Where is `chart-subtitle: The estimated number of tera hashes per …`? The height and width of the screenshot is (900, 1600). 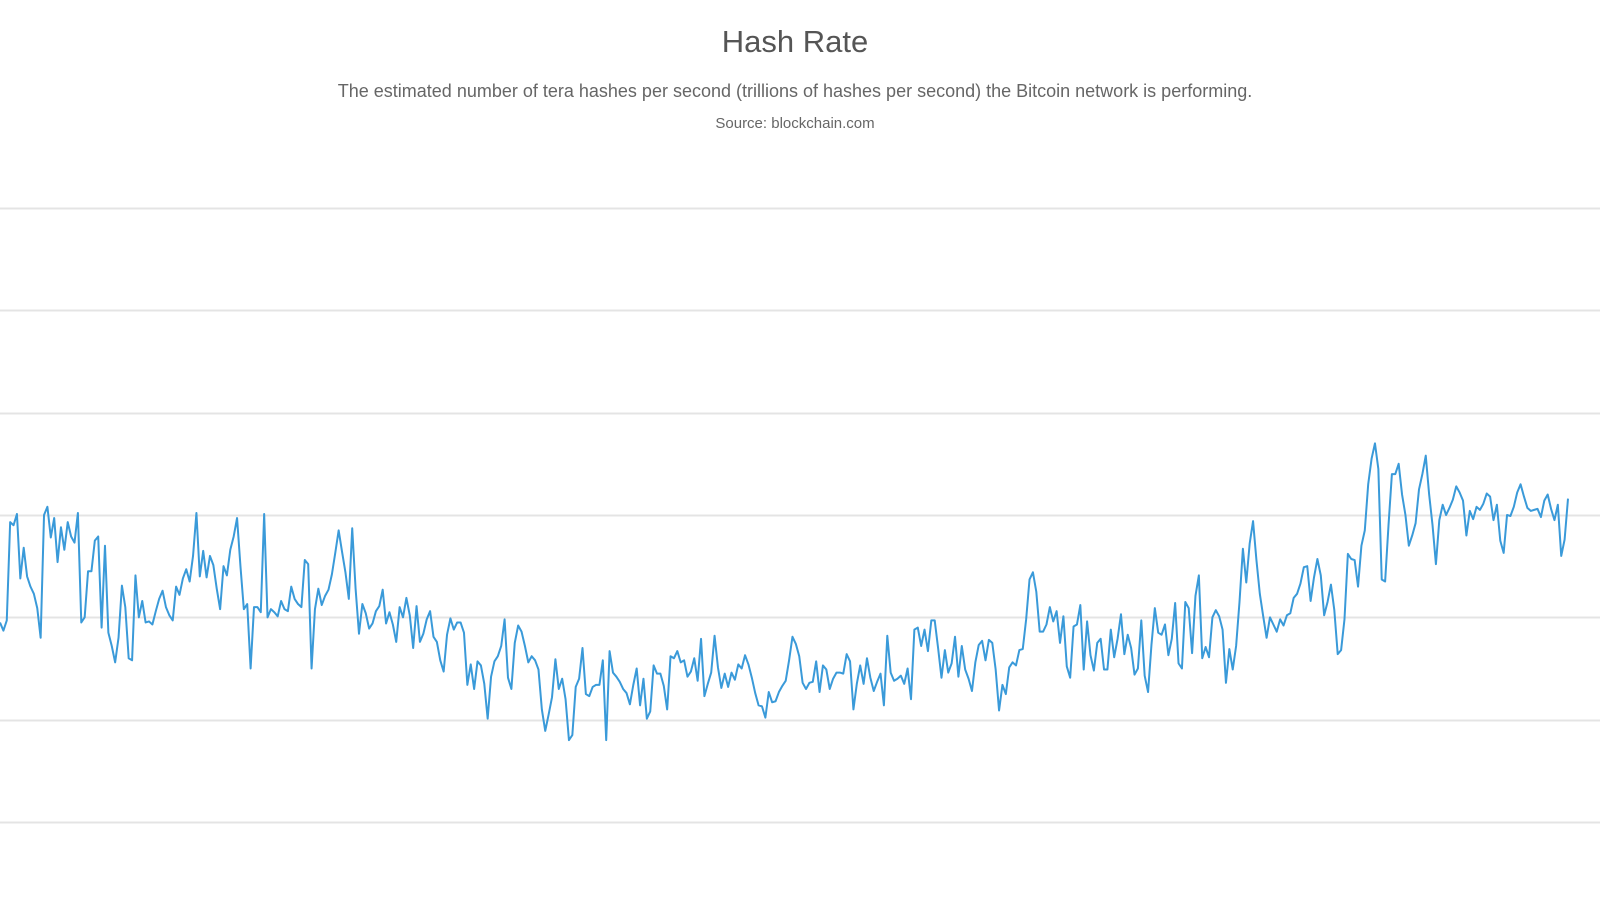 chart-subtitle: The estimated number of tera hashes per … is located at coordinates (795, 91).